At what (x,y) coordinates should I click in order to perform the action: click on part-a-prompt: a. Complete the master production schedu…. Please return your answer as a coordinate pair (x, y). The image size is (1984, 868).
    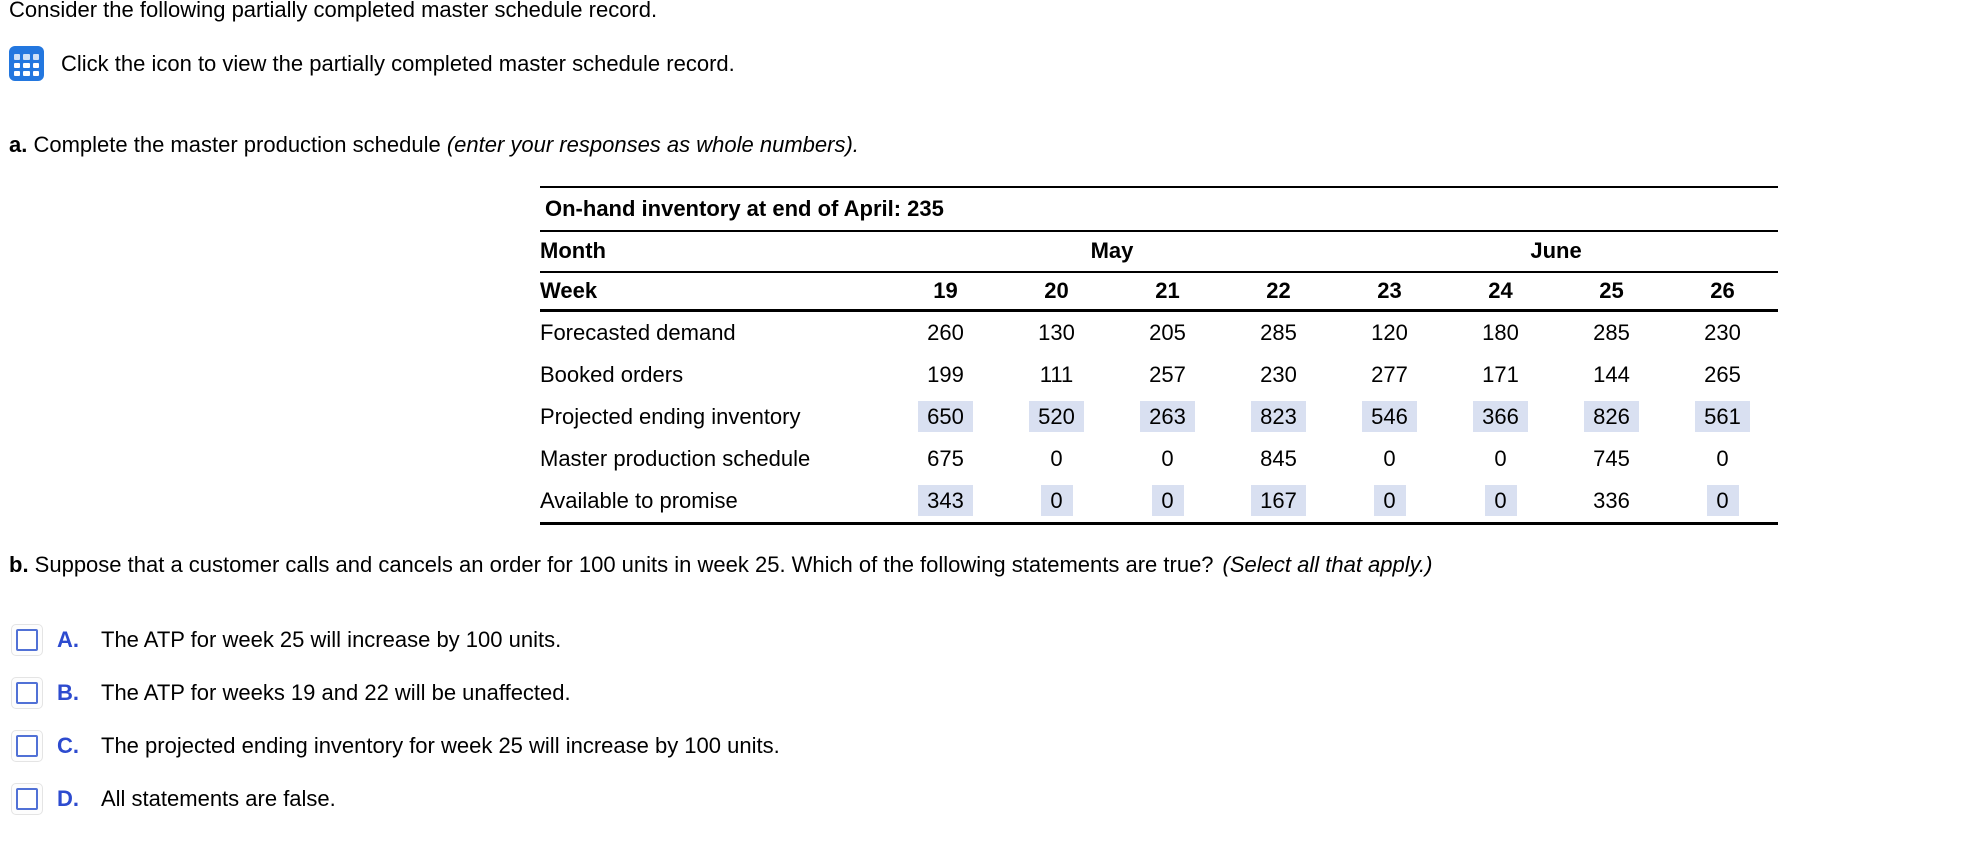
    Looking at the image, I should click on (996, 145).